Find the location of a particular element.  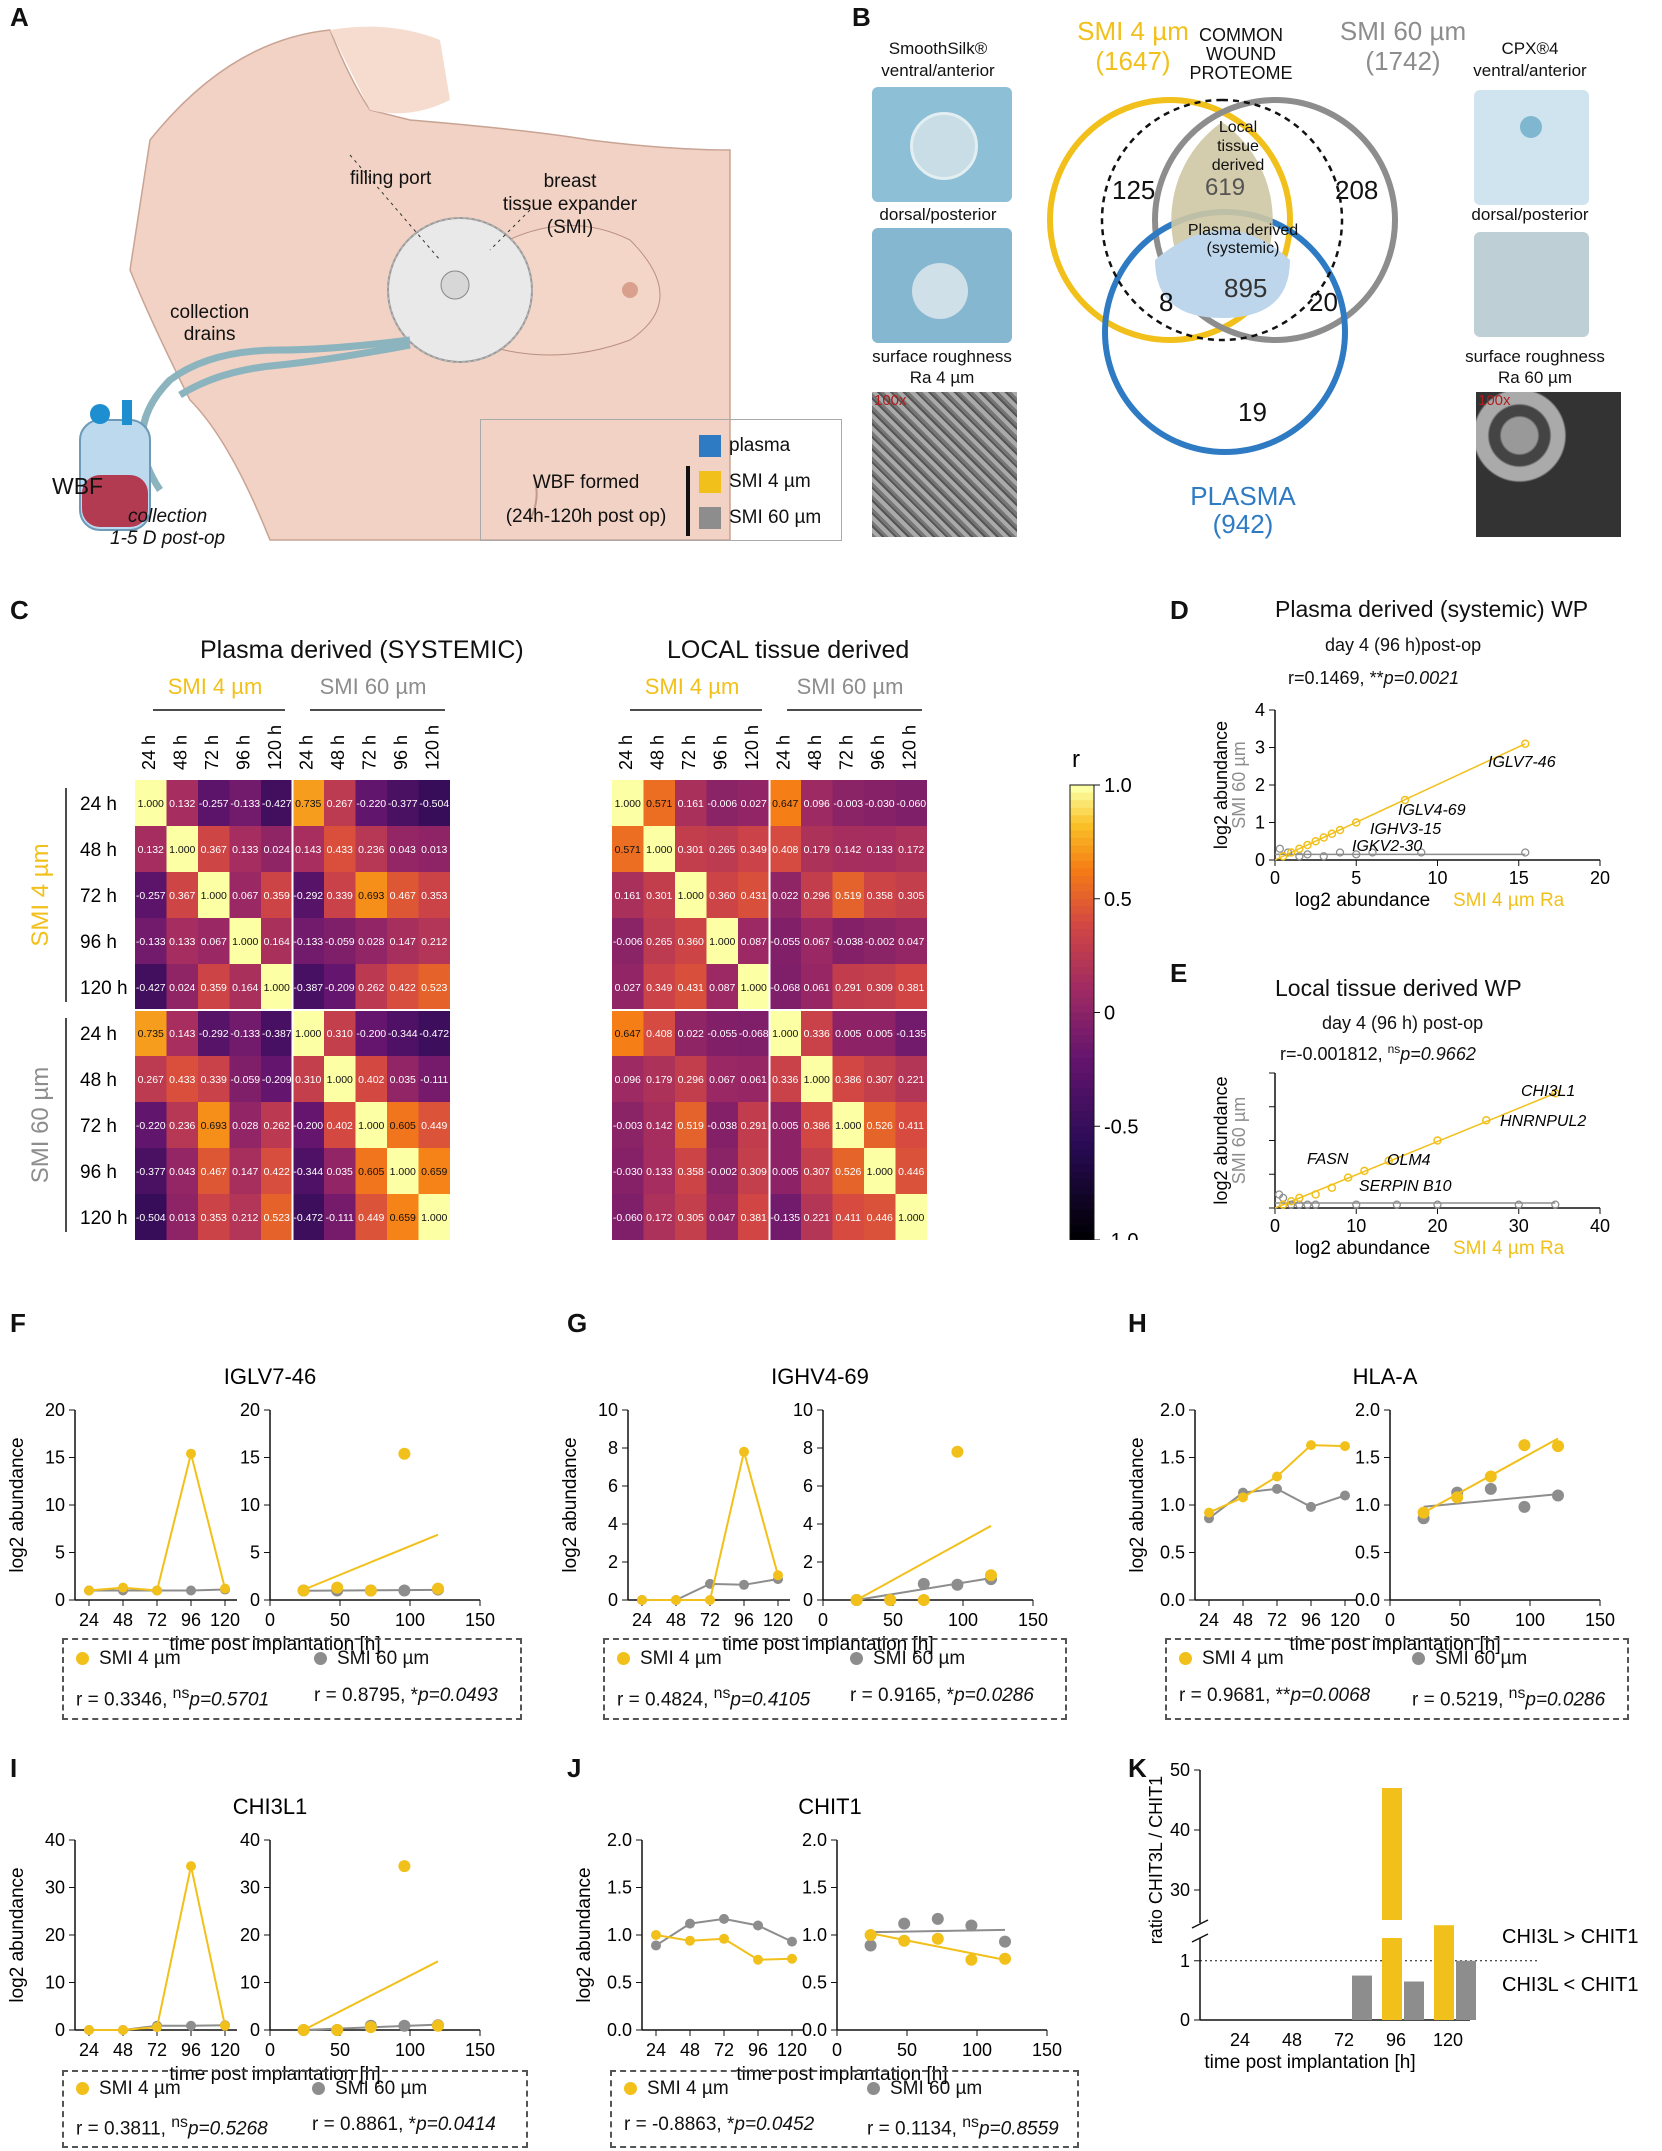

local-cell-value: -0.055 is located at coordinates (722, 1034).